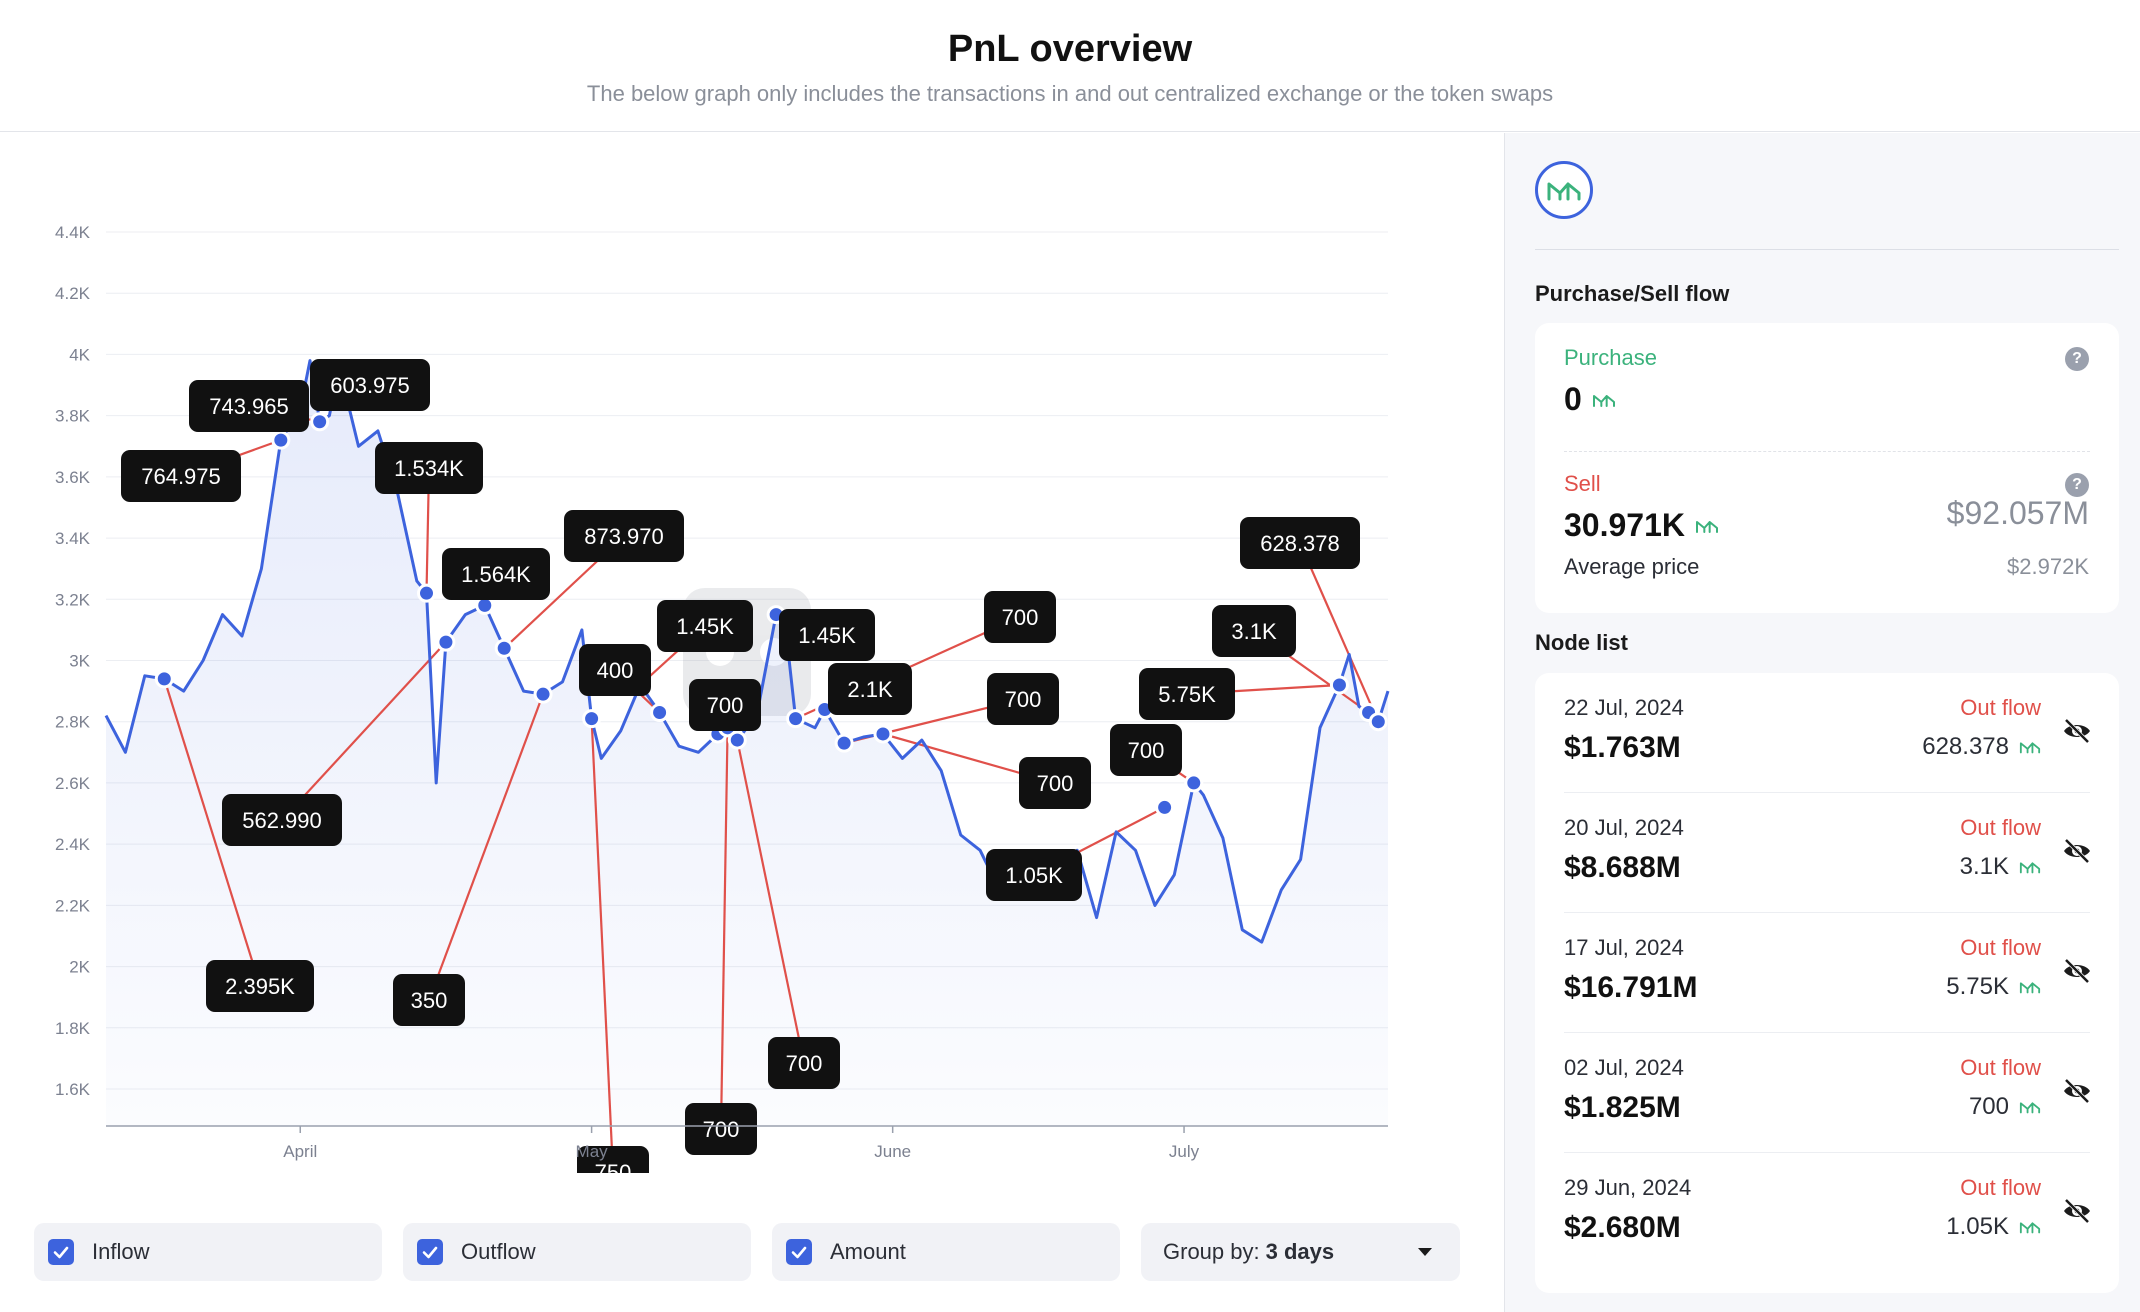 This screenshot has width=2140, height=1312. What do you see at coordinates (1300, 543) in the screenshot?
I see `annotation-label: 628.378` at bounding box center [1300, 543].